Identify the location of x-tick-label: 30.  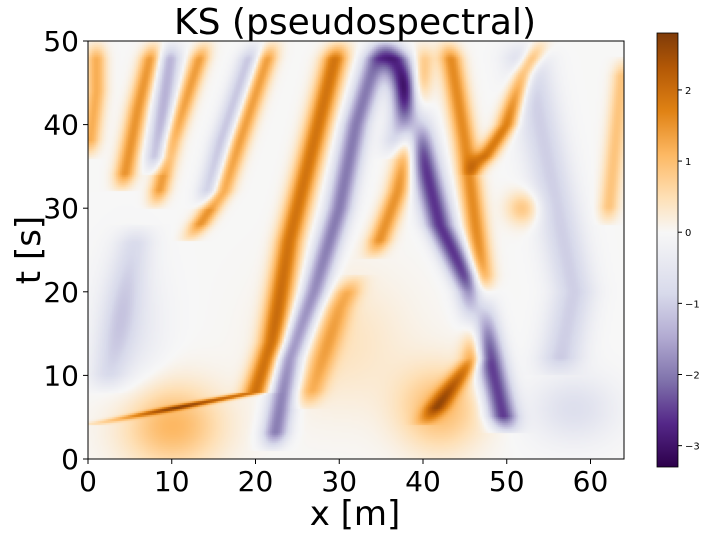
(339, 481).